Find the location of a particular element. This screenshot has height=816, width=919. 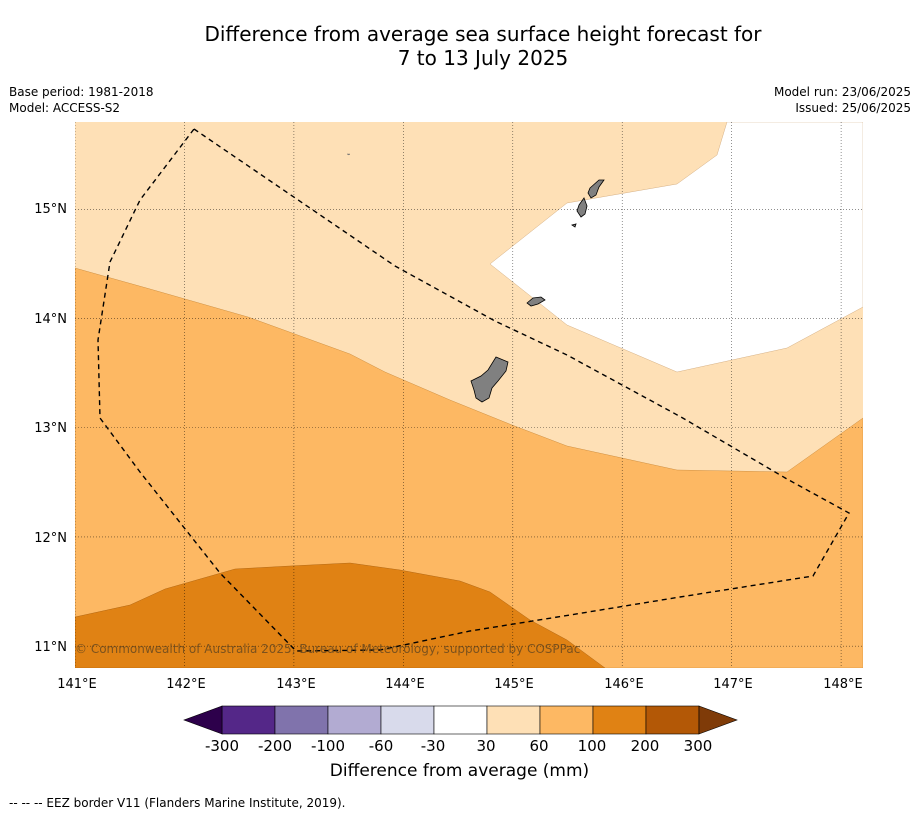

colorbar-labels: -300 -200 -100 -60 -30 30 60 100 200 300 is located at coordinates (458, 746).